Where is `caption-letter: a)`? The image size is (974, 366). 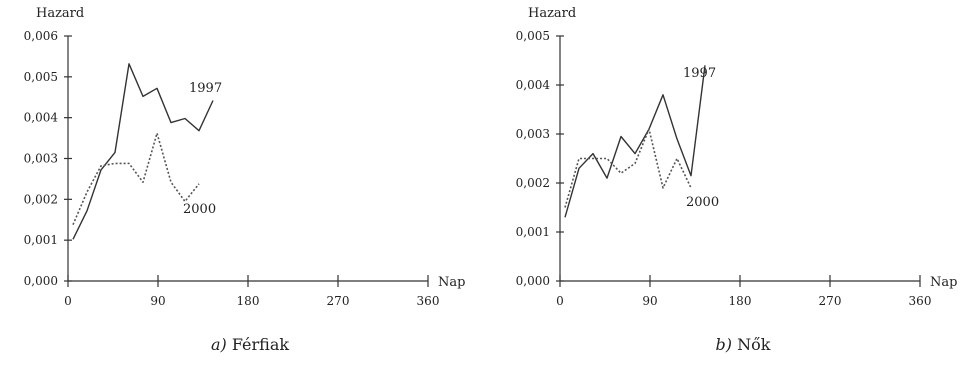 caption-letter: a) is located at coordinates (221, 344).